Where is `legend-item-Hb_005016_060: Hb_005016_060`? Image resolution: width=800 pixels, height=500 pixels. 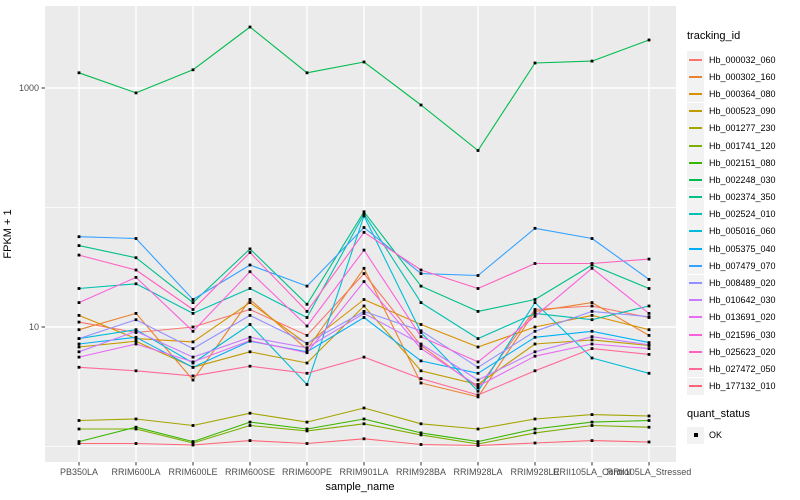 legend-item-Hb_005016_060: Hb_005016_060 is located at coordinates (743, 231).